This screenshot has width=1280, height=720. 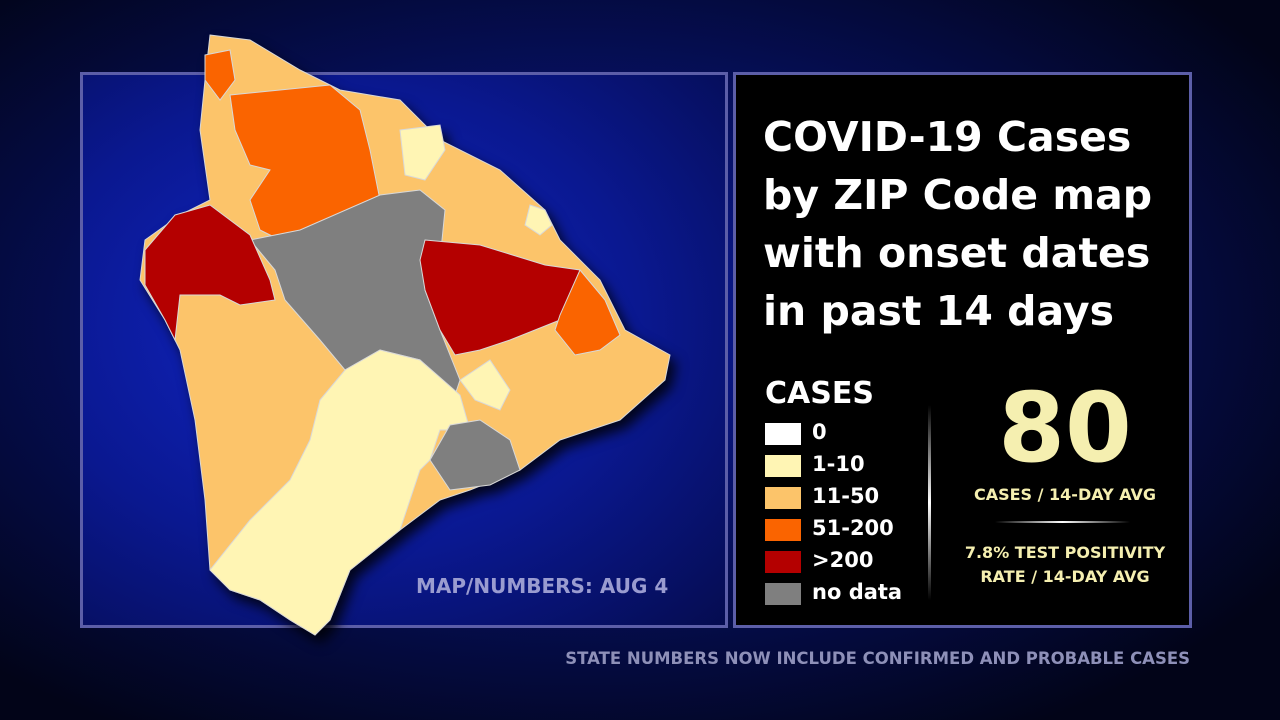 I want to click on title-line: COVID-19 Cases, so click(x=947, y=137).